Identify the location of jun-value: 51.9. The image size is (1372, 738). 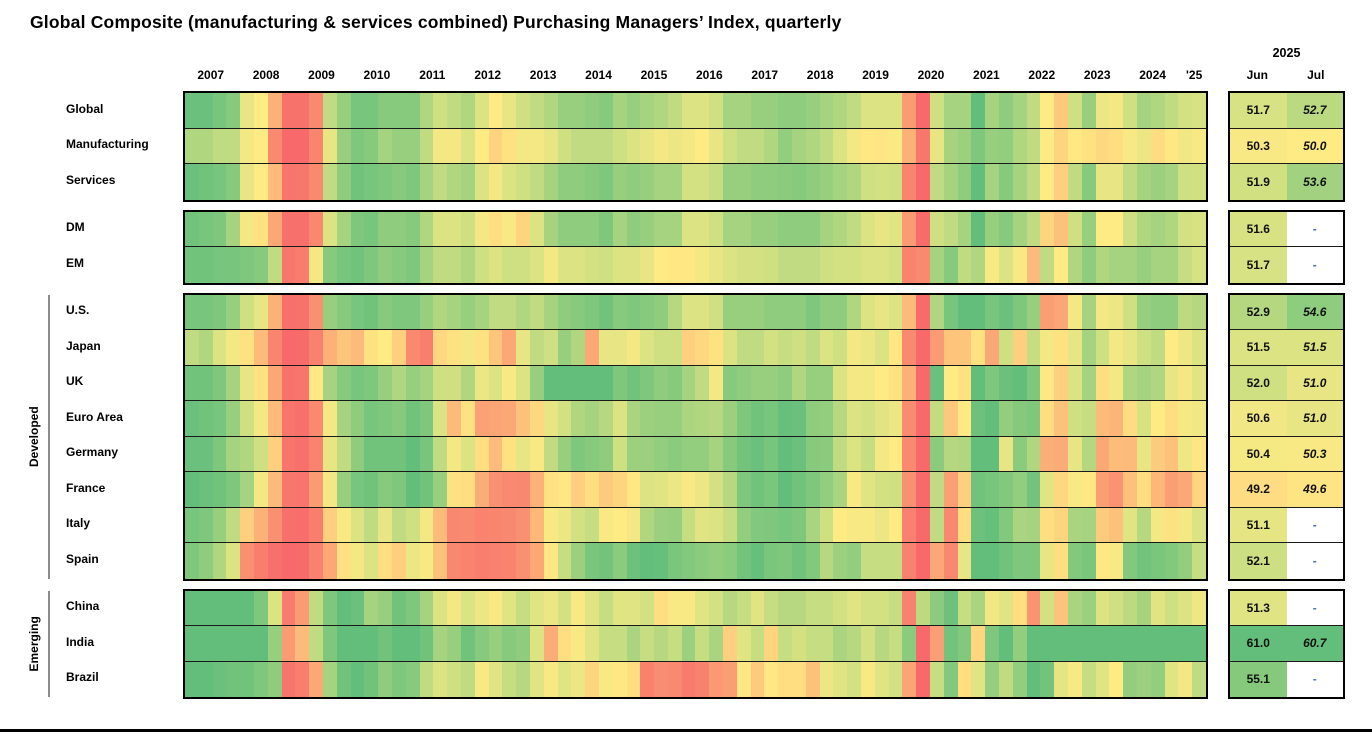
(1258, 182).